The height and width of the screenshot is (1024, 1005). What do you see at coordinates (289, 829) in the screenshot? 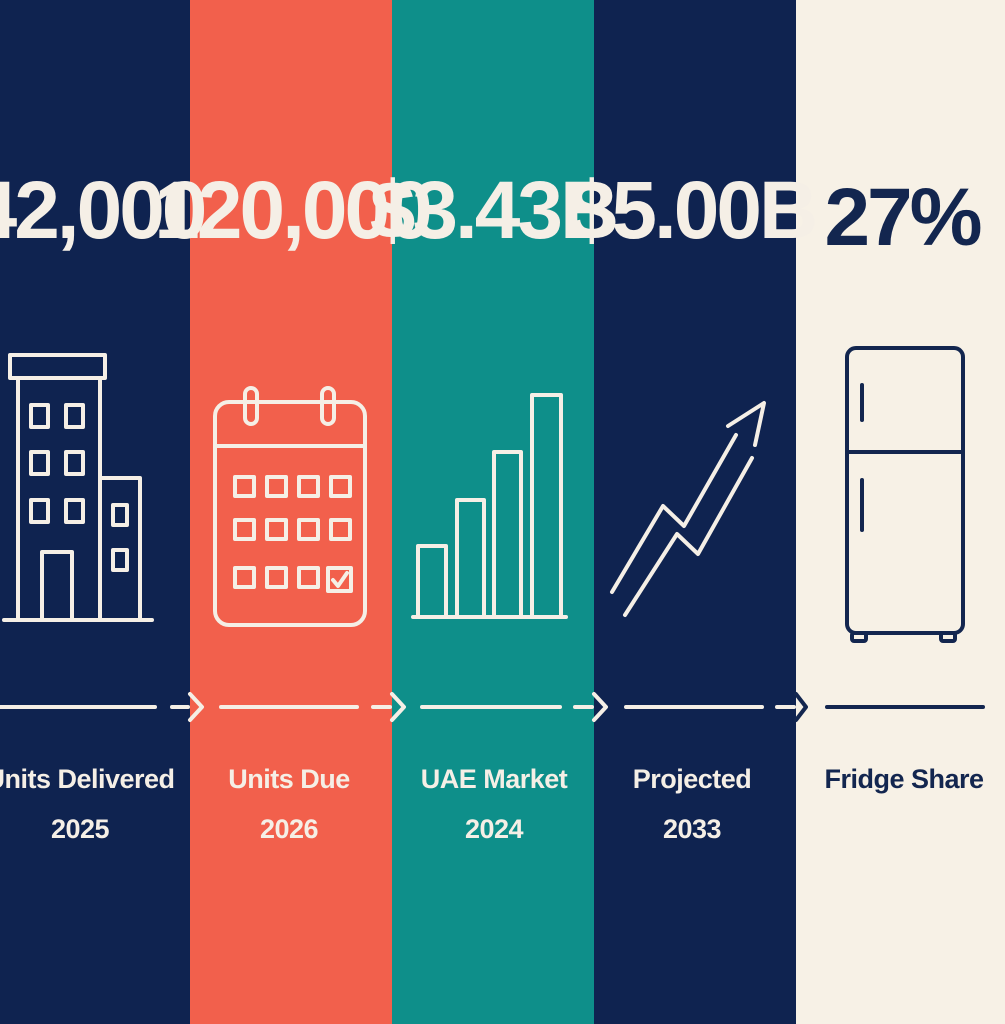
I see `stat-label: 2026` at bounding box center [289, 829].